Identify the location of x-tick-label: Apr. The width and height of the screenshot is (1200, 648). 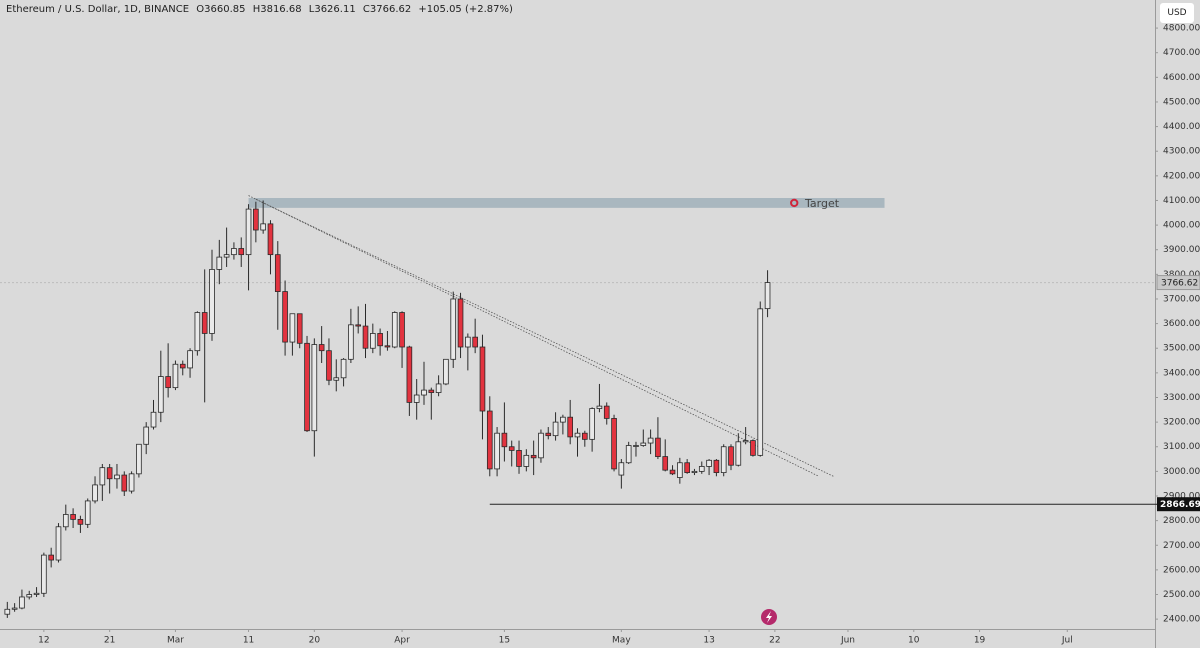
(402, 641).